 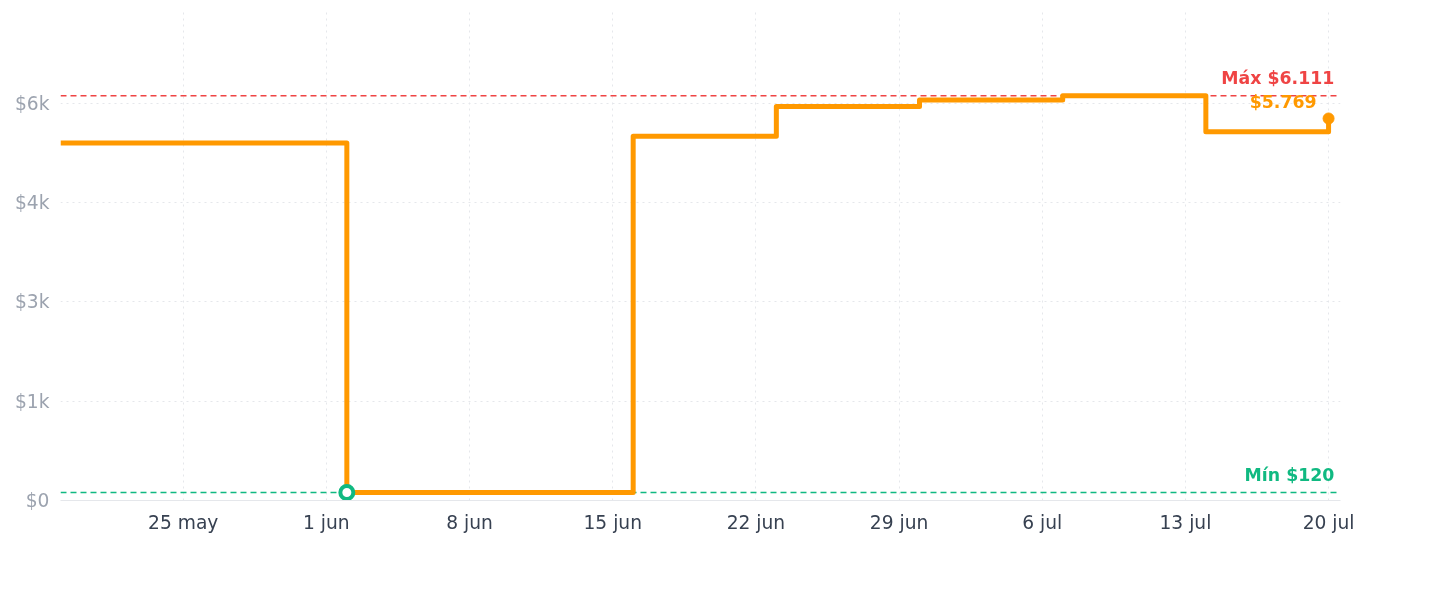 What do you see at coordinates (1328, 522) in the screenshot?
I see `x-tick-label: 20 jul` at bounding box center [1328, 522].